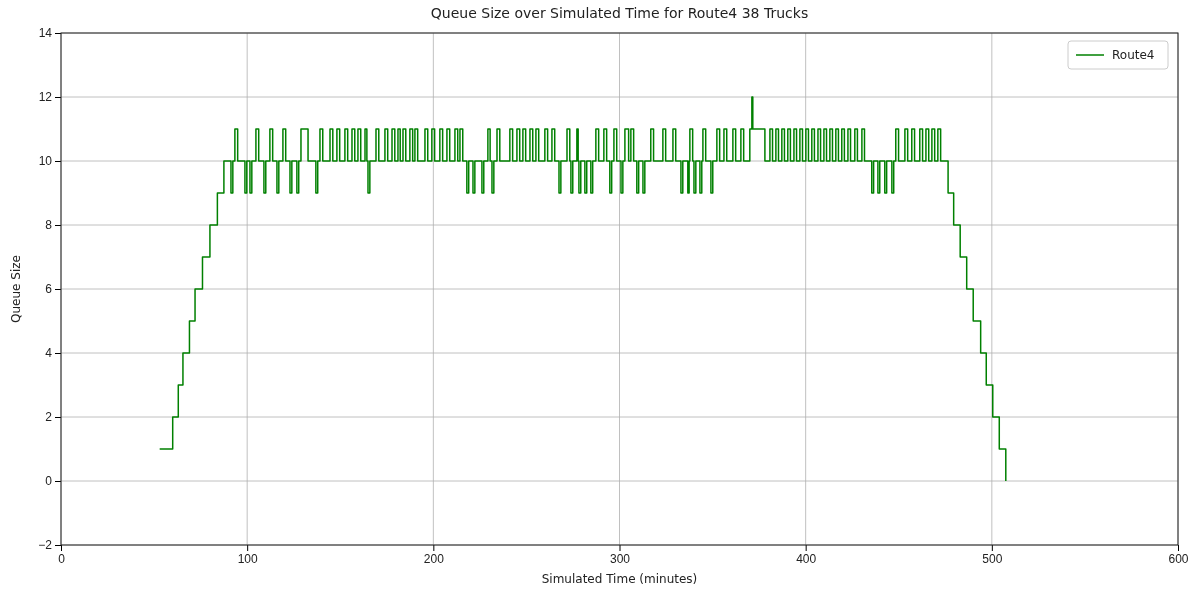 The height and width of the screenshot is (591, 1203). I want to click on x-tick-label: 100, so click(247, 558).